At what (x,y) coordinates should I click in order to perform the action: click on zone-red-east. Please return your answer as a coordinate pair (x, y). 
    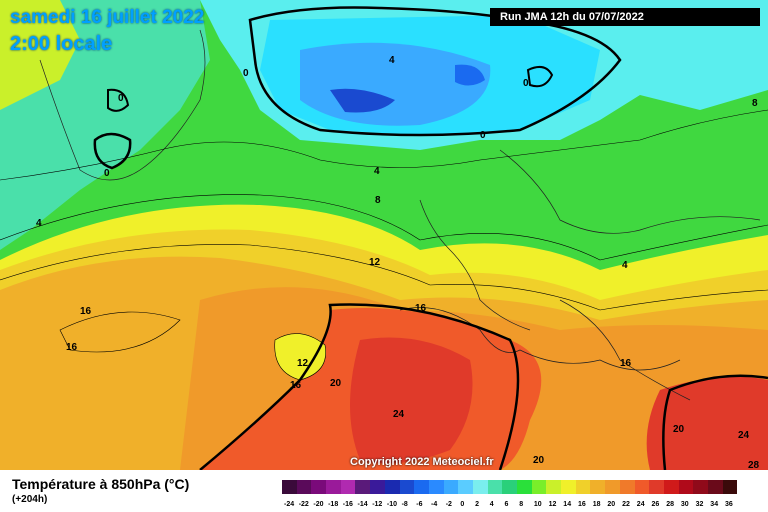
    Looking at the image, I should click on (707, 423).